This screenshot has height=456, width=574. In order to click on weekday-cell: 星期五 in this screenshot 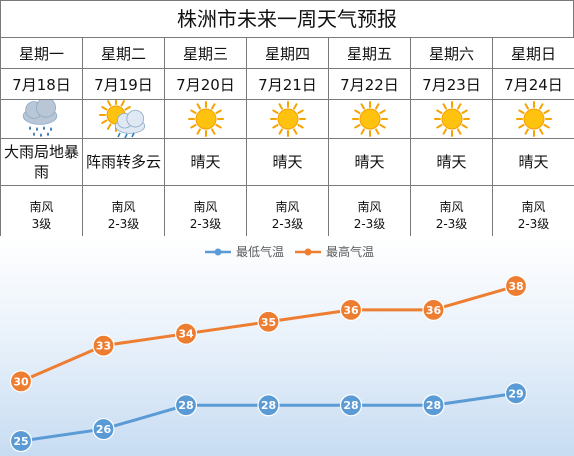, I will do `click(369, 53)`.